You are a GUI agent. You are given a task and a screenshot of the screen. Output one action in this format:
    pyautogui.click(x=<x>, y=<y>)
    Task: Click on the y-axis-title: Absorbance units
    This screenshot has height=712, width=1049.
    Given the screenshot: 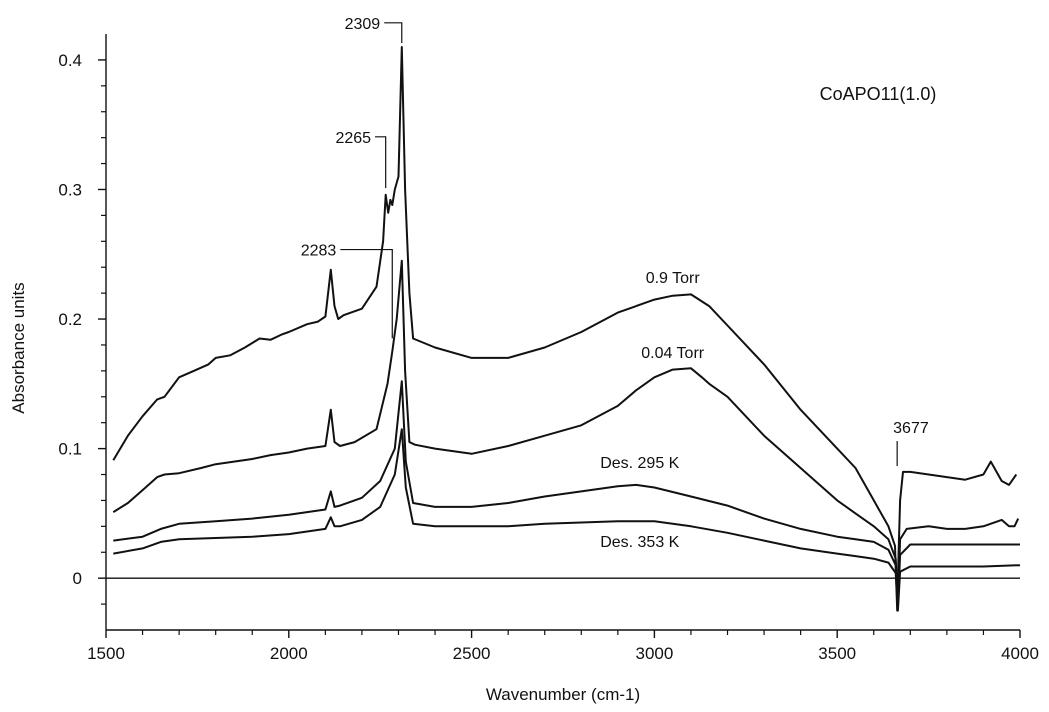 What is the action you would take?
    pyautogui.click(x=18, y=347)
    